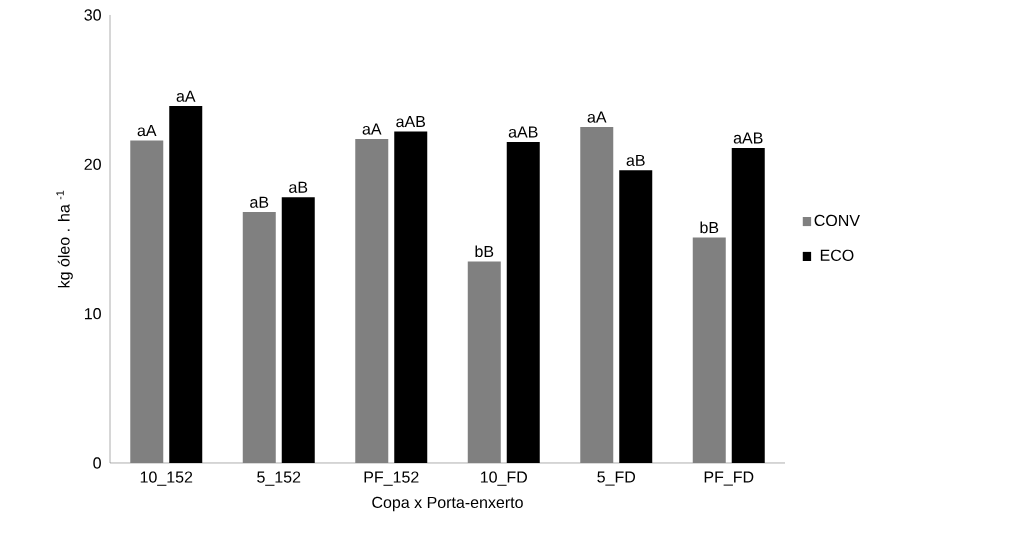 The width and height of the screenshot is (1024, 542). What do you see at coordinates (279, 478) in the screenshot?
I see `x-tick-label: 5_152` at bounding box center [279, 478].